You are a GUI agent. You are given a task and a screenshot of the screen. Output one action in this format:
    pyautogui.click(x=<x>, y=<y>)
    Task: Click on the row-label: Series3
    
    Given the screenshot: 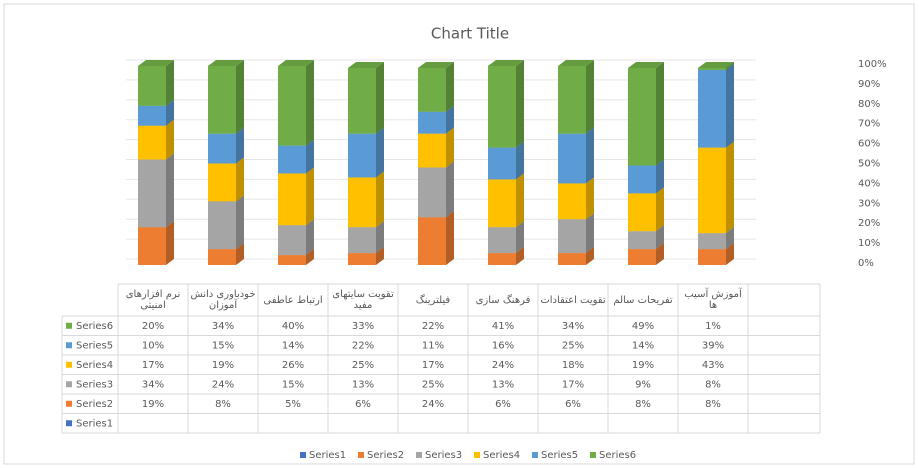 What is the action you would take?
    pyautogui.click(x=94, y=384)
    